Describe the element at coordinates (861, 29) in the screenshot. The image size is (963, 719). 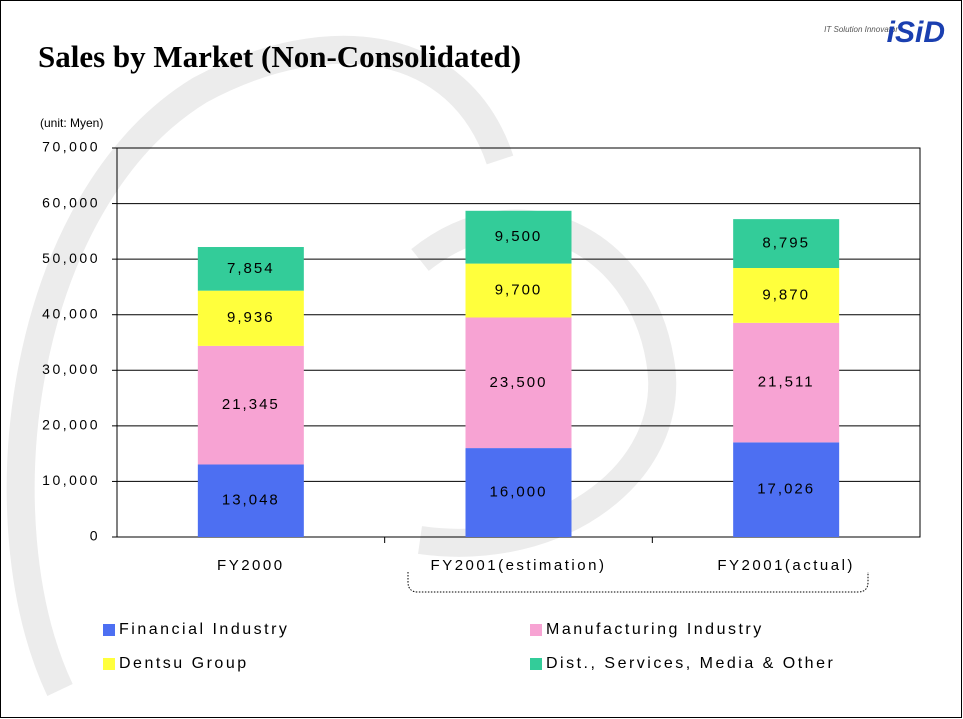
I see `logo-tagline: IT Solution Innovator` at that location.